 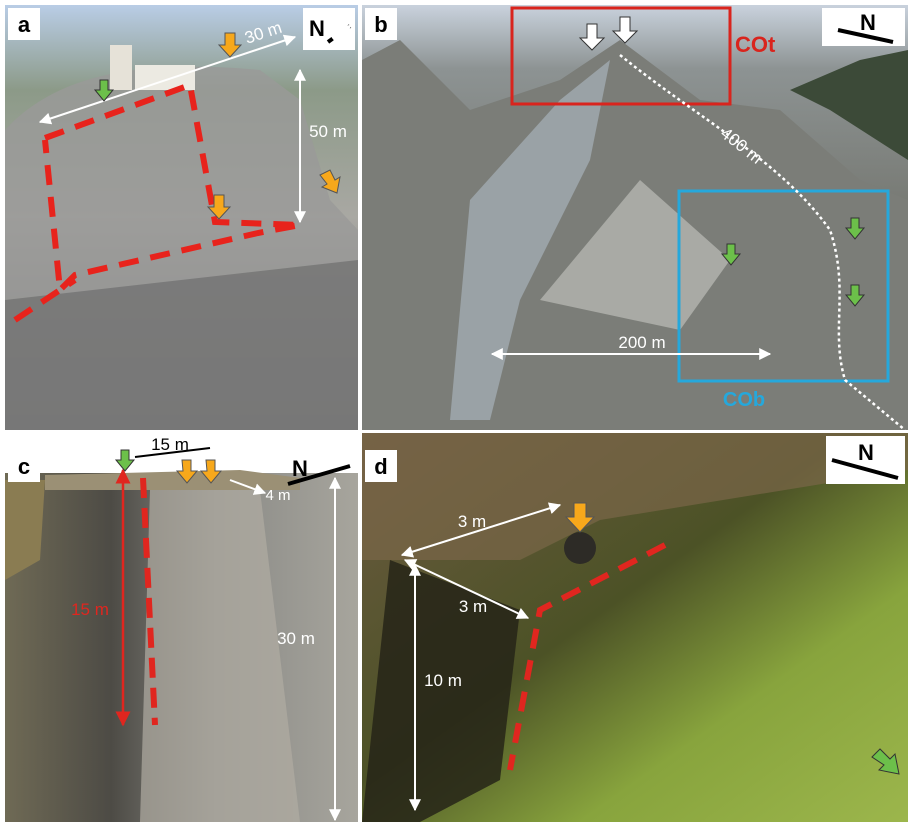 What do you see at coordinates (380, 466) in the screenshot?
I see `panel-label: d` at bounding box center [380, 466].